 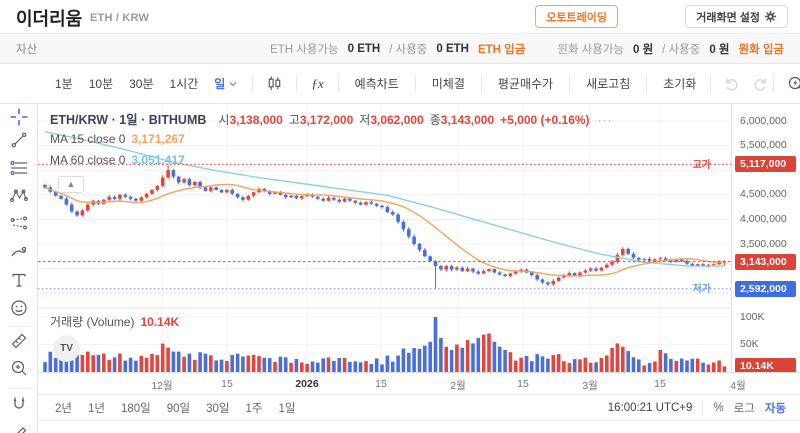 I want to click on trend-line-icon, so click(x=19, y=140).